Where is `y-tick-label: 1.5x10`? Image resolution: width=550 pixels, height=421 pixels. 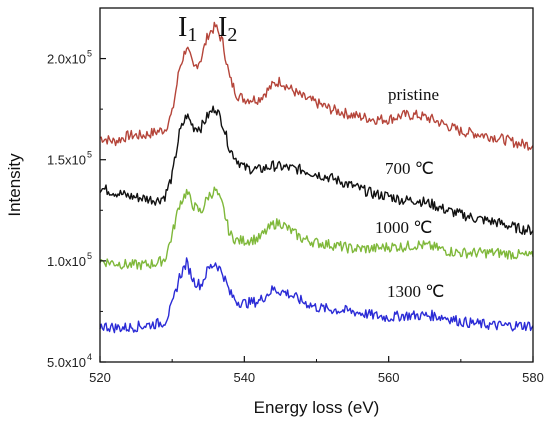
y-tick-label: 1.5x10 is located at coordinates (66, 160).